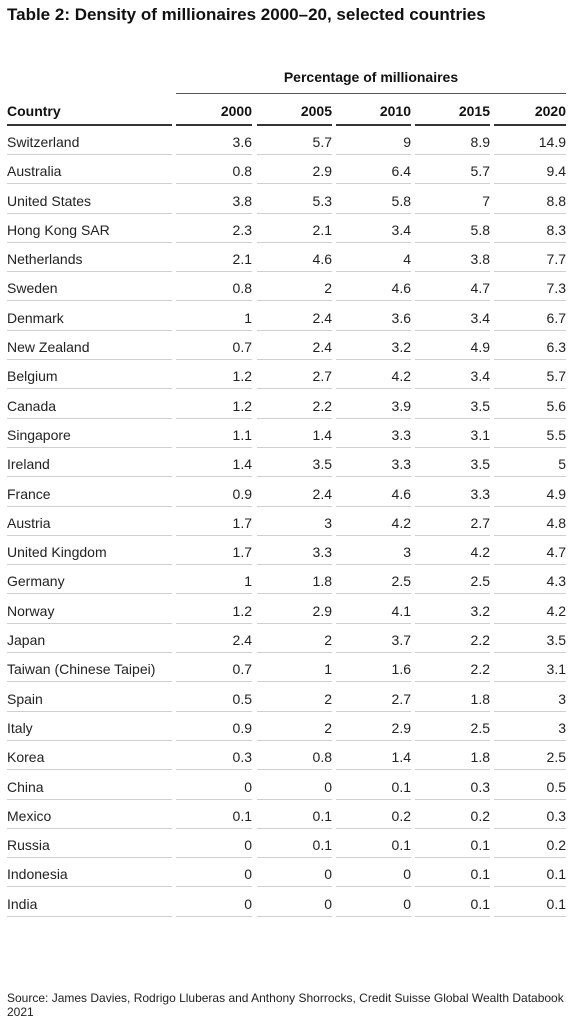  What do you see at coordinates (530, 552) in the screenshot?
I see `value-cell-2020: 4.7` at bounding box center [530, 552].